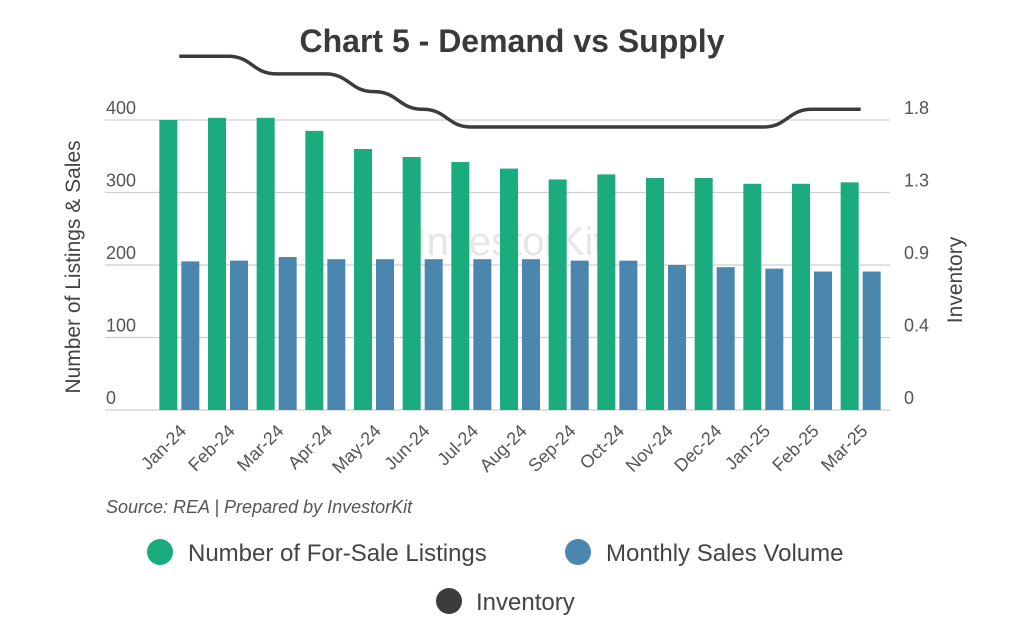 This screenshot has height=630, width=1024. Describe the element at coordinates (260, 448) in the screenshot. I see `x-tick-label: Mar-24` at that location.